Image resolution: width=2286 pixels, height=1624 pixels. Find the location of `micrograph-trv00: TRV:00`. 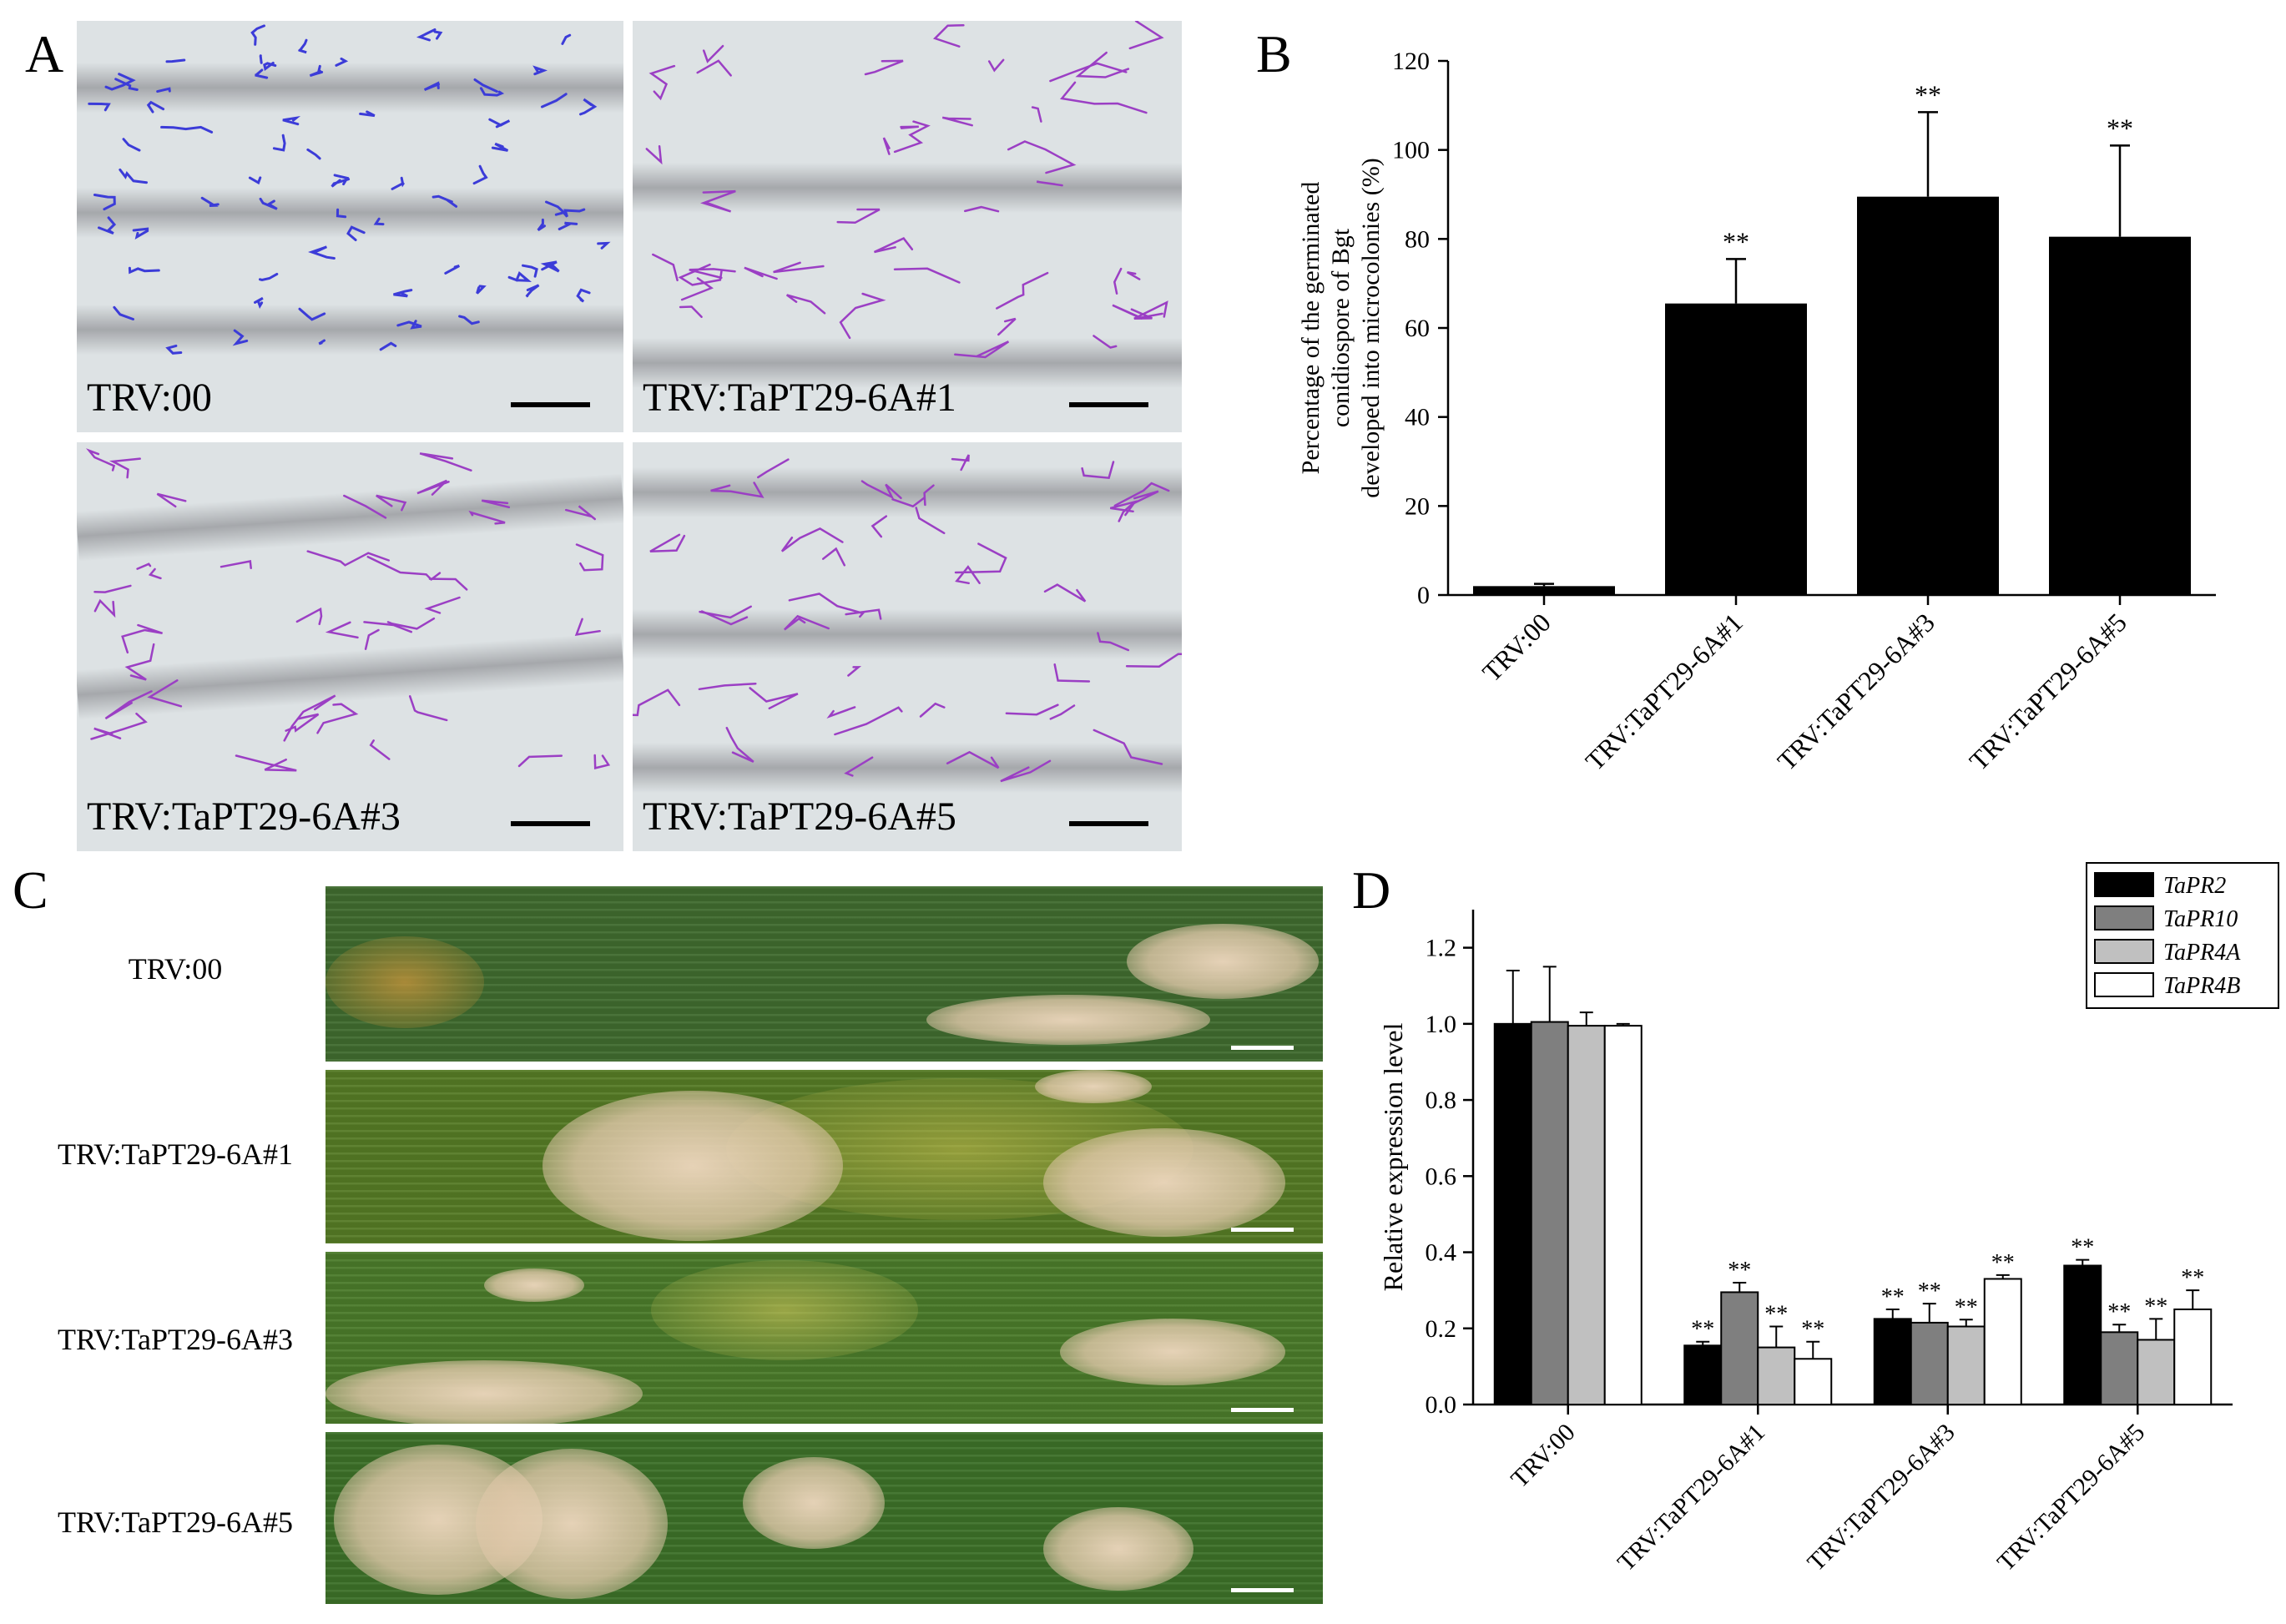

micrograph-trv00: TRV:00 is located at coordinates (350, 227).